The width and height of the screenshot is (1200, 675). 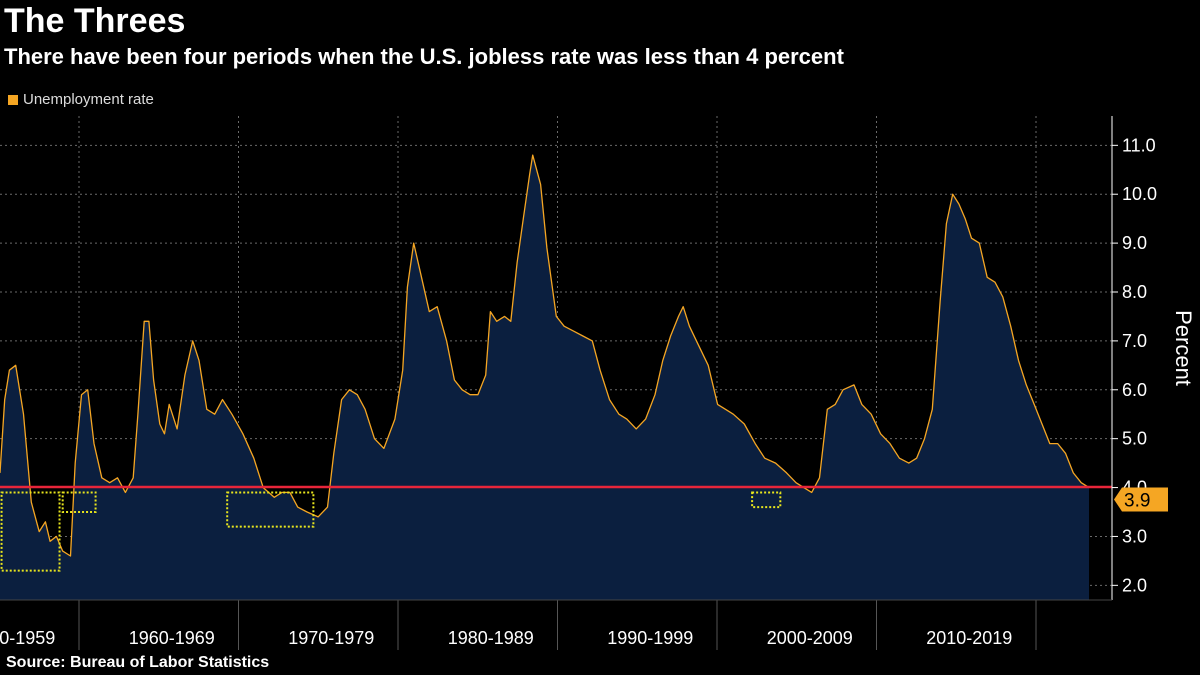 I want to click on chart-title: The Threes, so click(x=95, y=21).